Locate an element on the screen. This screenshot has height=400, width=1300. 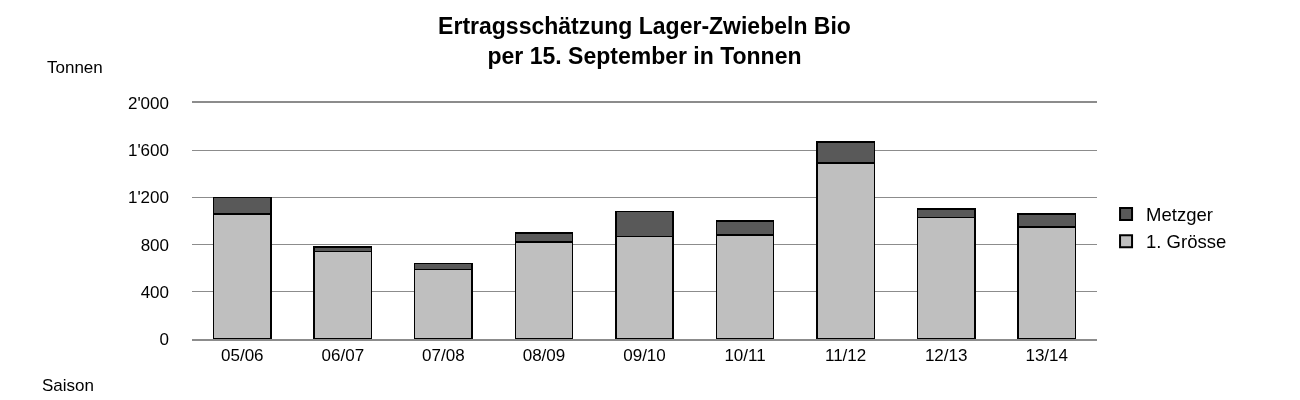
y-tick-label: 1'200 is located at coordinates (148, 198).